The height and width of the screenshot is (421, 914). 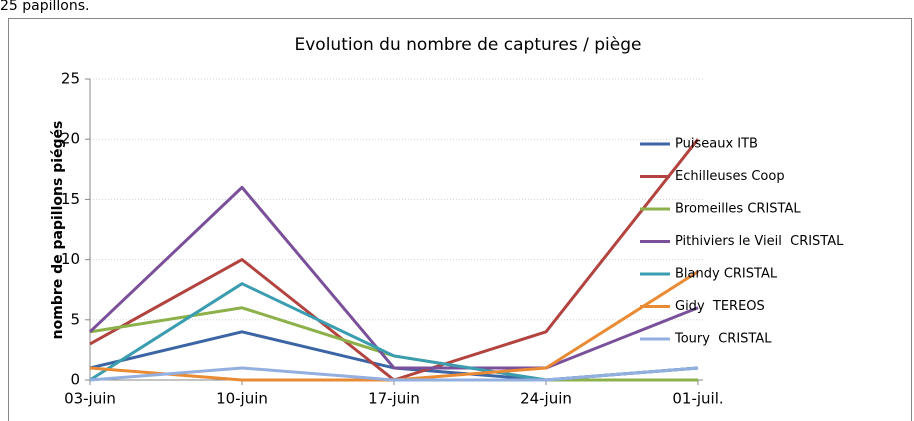 I want to click on x-tick-label: 17-juin, so click(x=394, y=399).